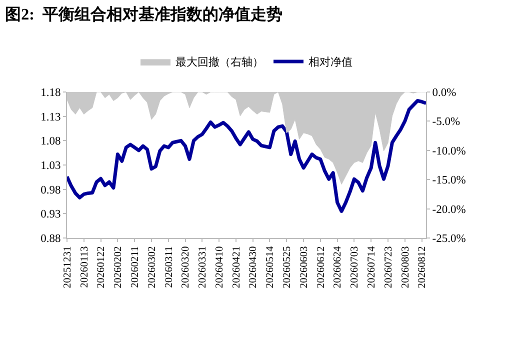  Describe the element at coordinates (321, 267) in the screenshot. I see `x-tick-label: 20260612` at that location.